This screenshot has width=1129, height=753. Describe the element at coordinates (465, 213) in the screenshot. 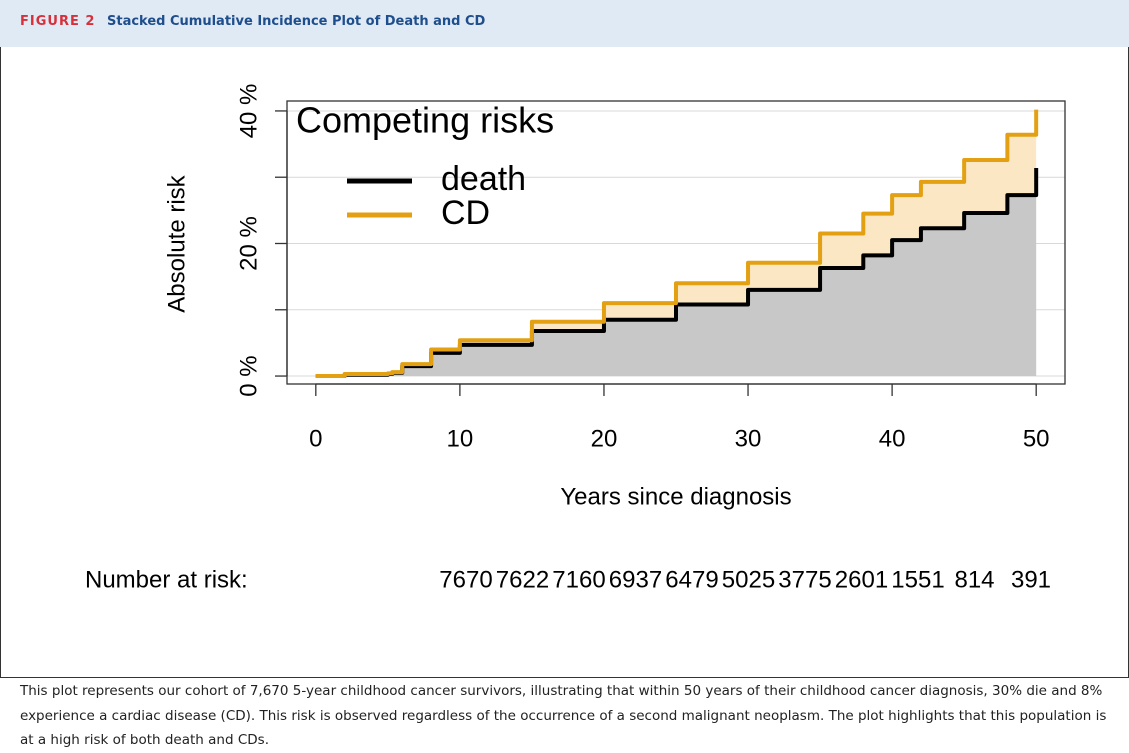

I see `legend-label: CD` at that location.